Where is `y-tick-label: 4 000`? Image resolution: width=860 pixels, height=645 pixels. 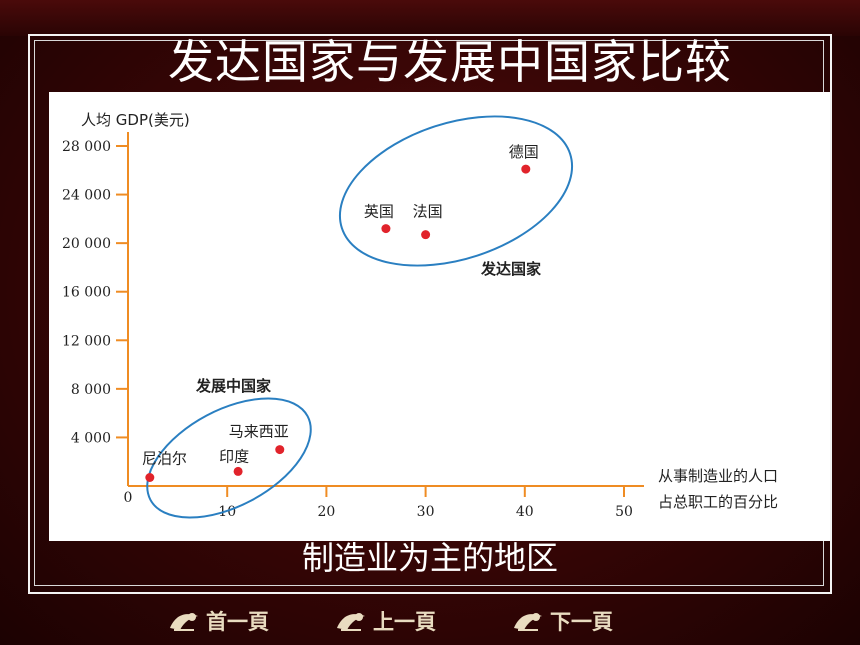
y-tick-label: 4 000 is located at coordinates (91, 438).